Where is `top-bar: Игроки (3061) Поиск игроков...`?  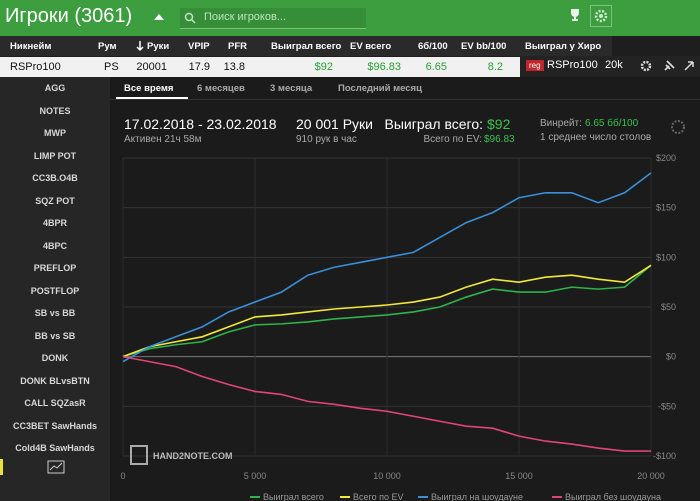
top-bar: Игроки (3061) Поиск игроков... is located at coordinates (350, 18).